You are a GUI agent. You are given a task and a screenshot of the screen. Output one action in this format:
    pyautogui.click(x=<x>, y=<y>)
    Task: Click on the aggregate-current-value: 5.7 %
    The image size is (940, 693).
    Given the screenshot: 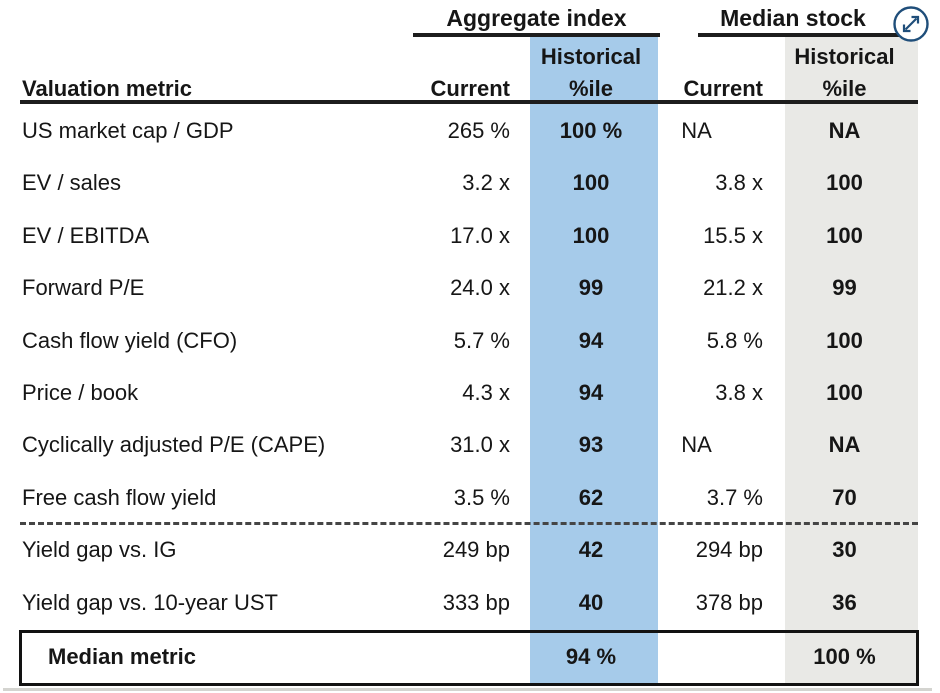 What is the action you would take?
    pyautogui.click(x=481, y=340)
    